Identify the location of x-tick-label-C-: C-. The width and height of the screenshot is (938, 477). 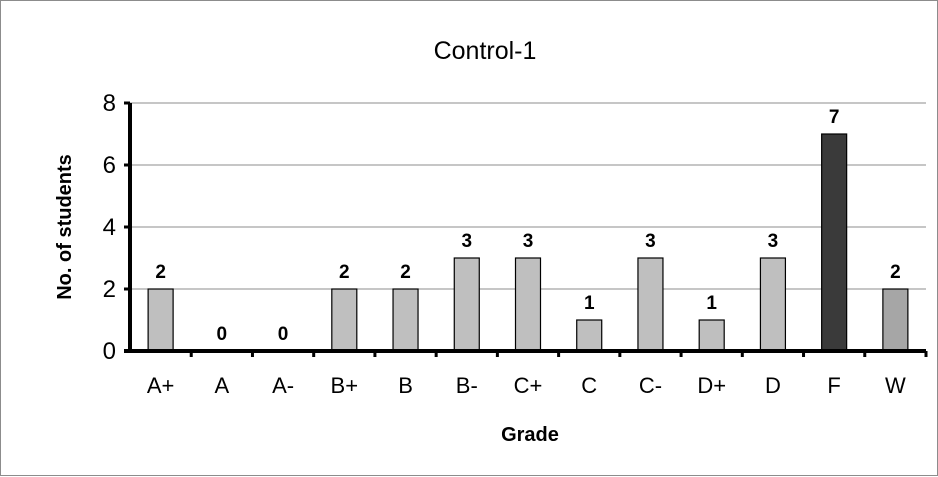
(650, 385).